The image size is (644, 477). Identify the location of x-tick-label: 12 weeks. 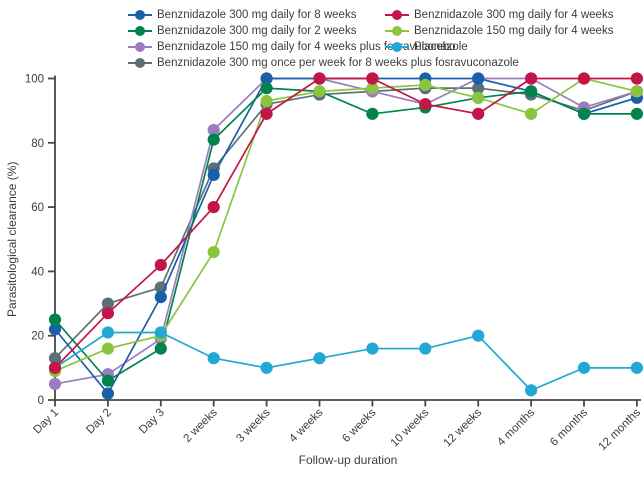
(462, 427).